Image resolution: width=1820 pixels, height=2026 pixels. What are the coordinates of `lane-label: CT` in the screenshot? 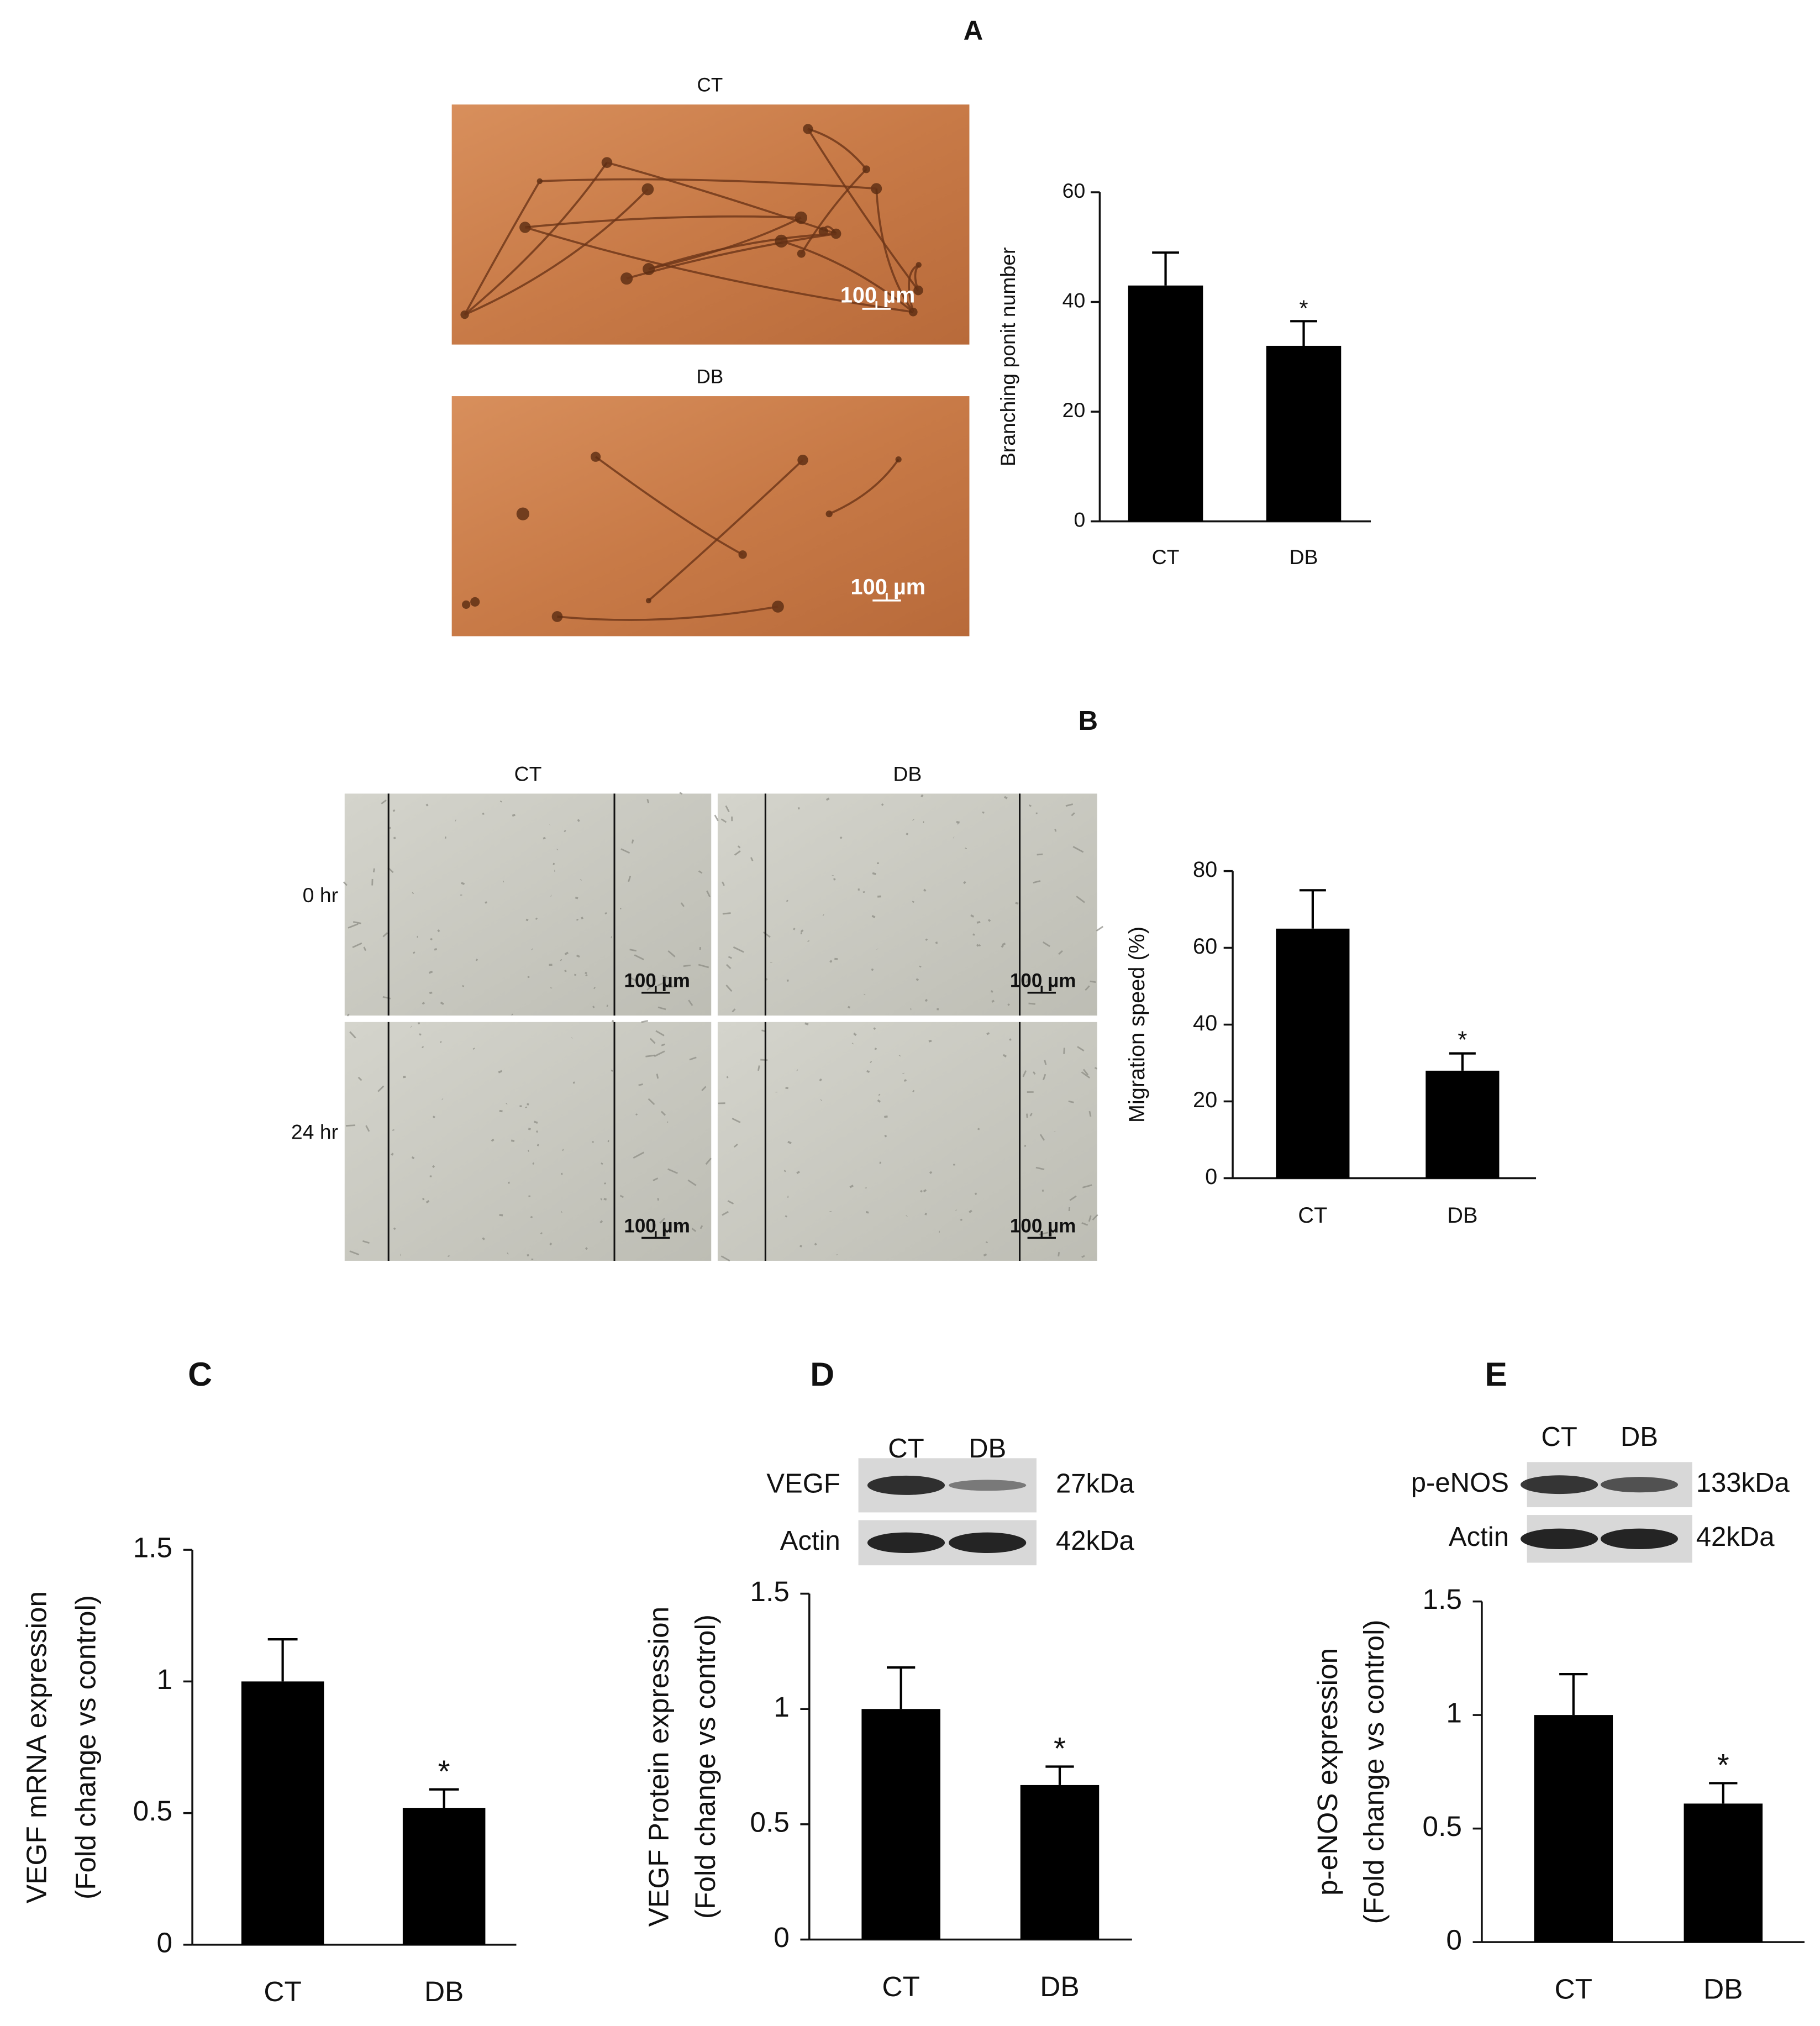 It's located at (1559, 1437).